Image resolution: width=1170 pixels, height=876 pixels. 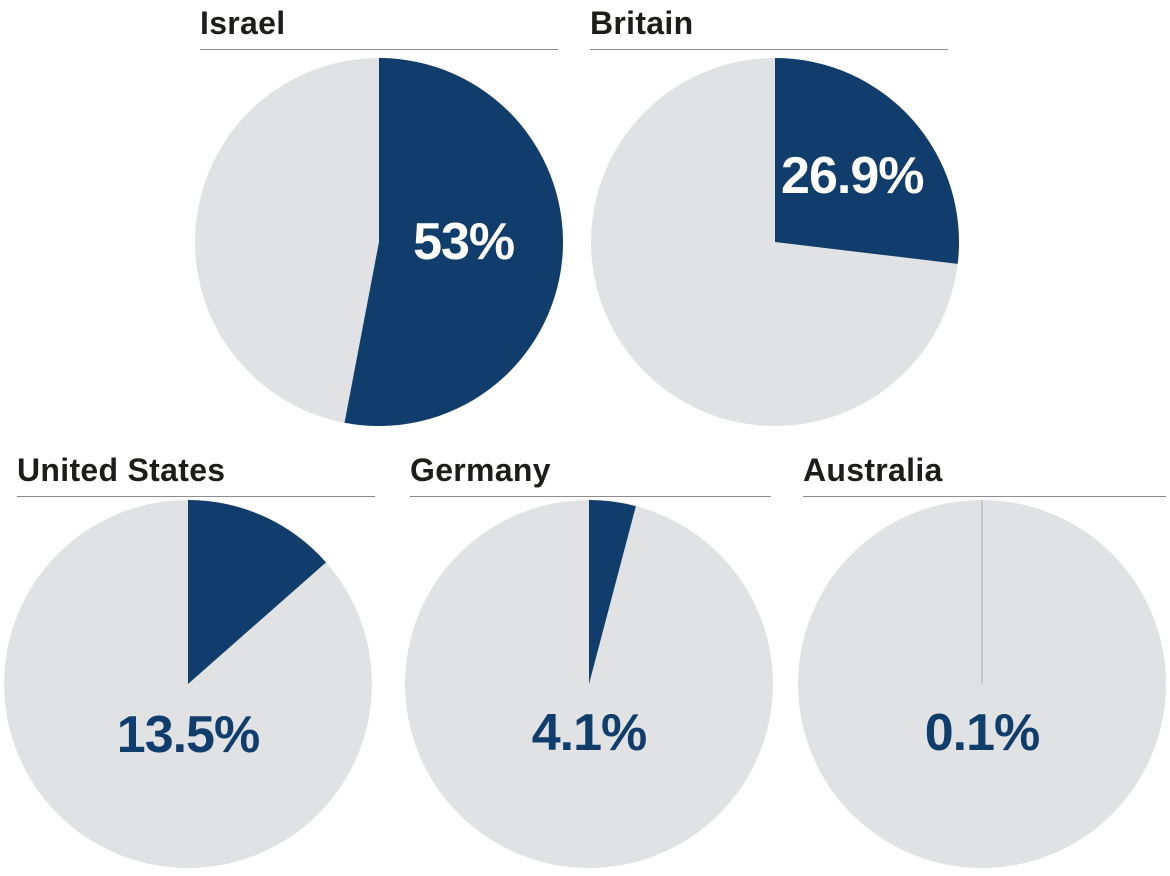 I want to click on pie-value-label-germany: 4.1%, so click(x=589, y=732).